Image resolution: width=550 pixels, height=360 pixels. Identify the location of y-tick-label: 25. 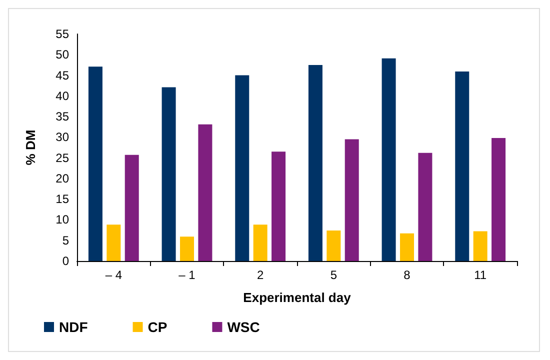
(63, 157).